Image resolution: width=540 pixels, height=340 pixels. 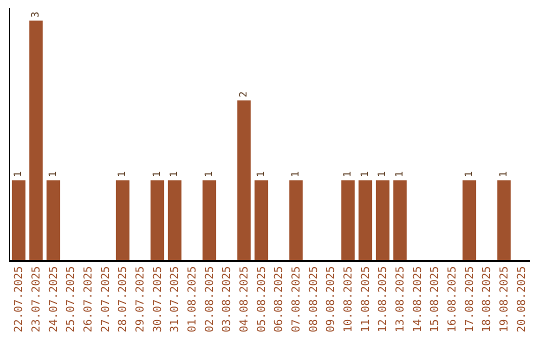 I want to click on x-tick-label: 18.08.2025, so click(x=487, y=299).